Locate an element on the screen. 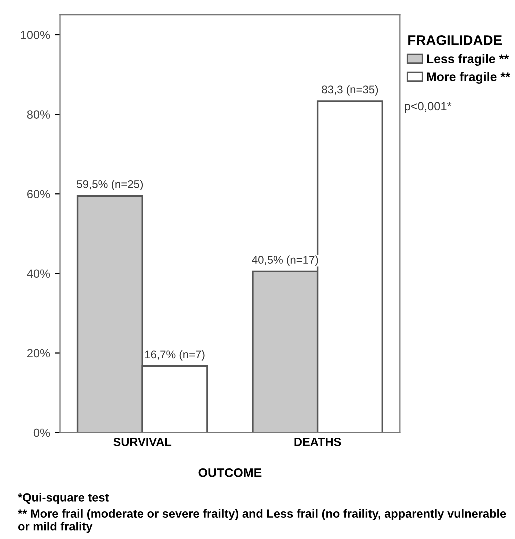  legend-label: Less fragile ** is located at coordinates (468, 60).